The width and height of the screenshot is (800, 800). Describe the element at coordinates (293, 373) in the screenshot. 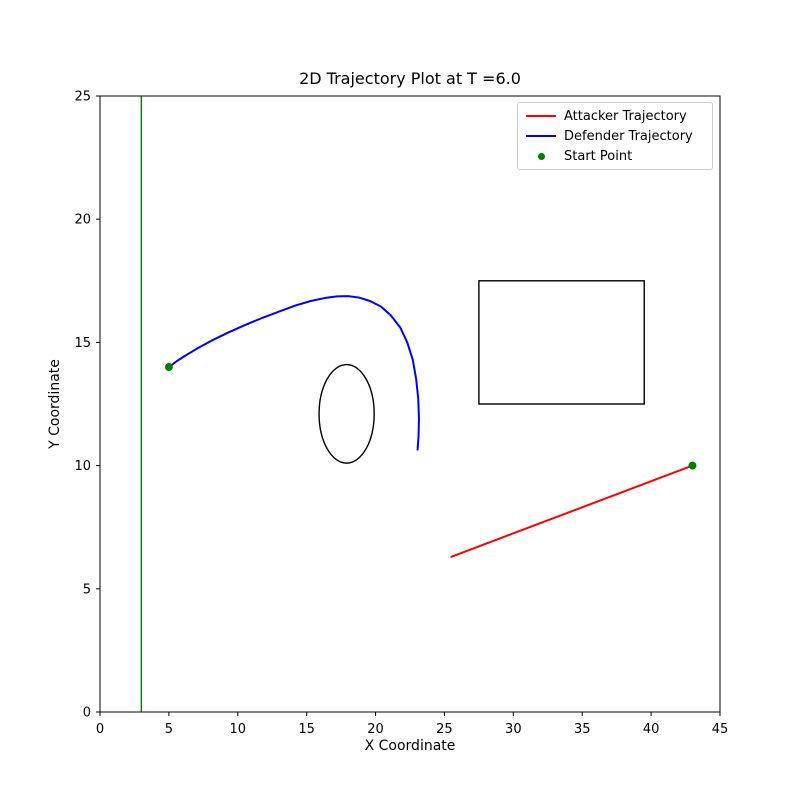

I see `defender-trajectory-line` at that location.